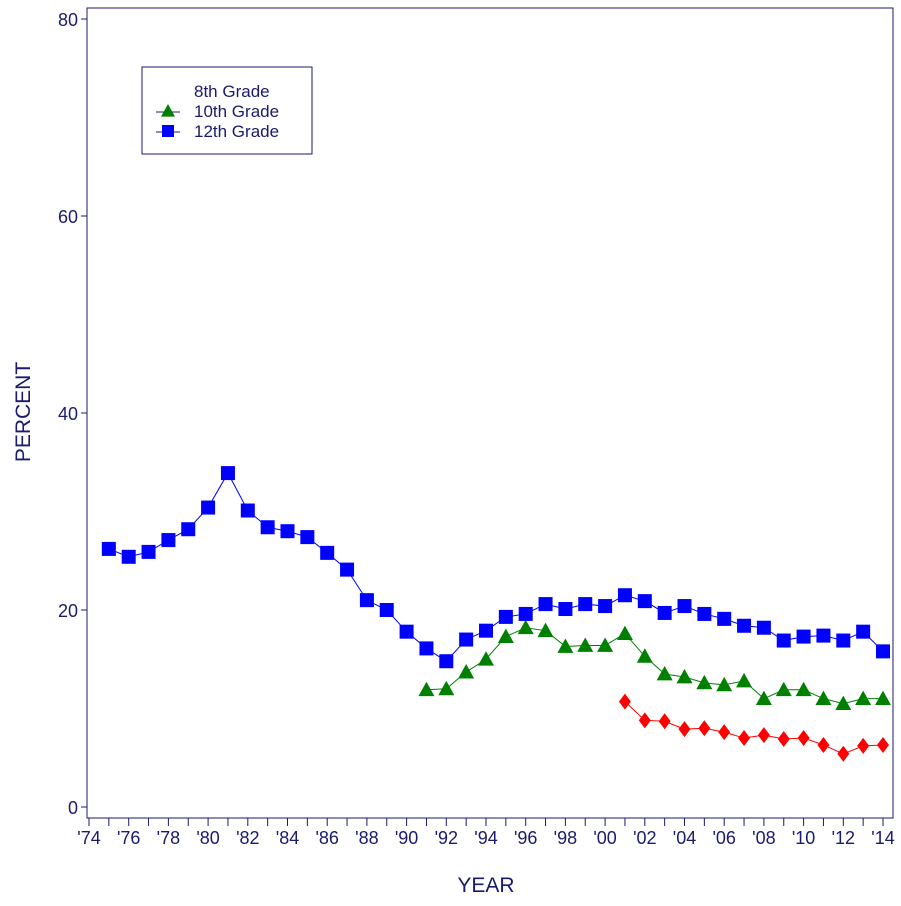 This screenshot has height=906, width=901. I want to click on y-axis-title: PERCENT, so click(23, 412).